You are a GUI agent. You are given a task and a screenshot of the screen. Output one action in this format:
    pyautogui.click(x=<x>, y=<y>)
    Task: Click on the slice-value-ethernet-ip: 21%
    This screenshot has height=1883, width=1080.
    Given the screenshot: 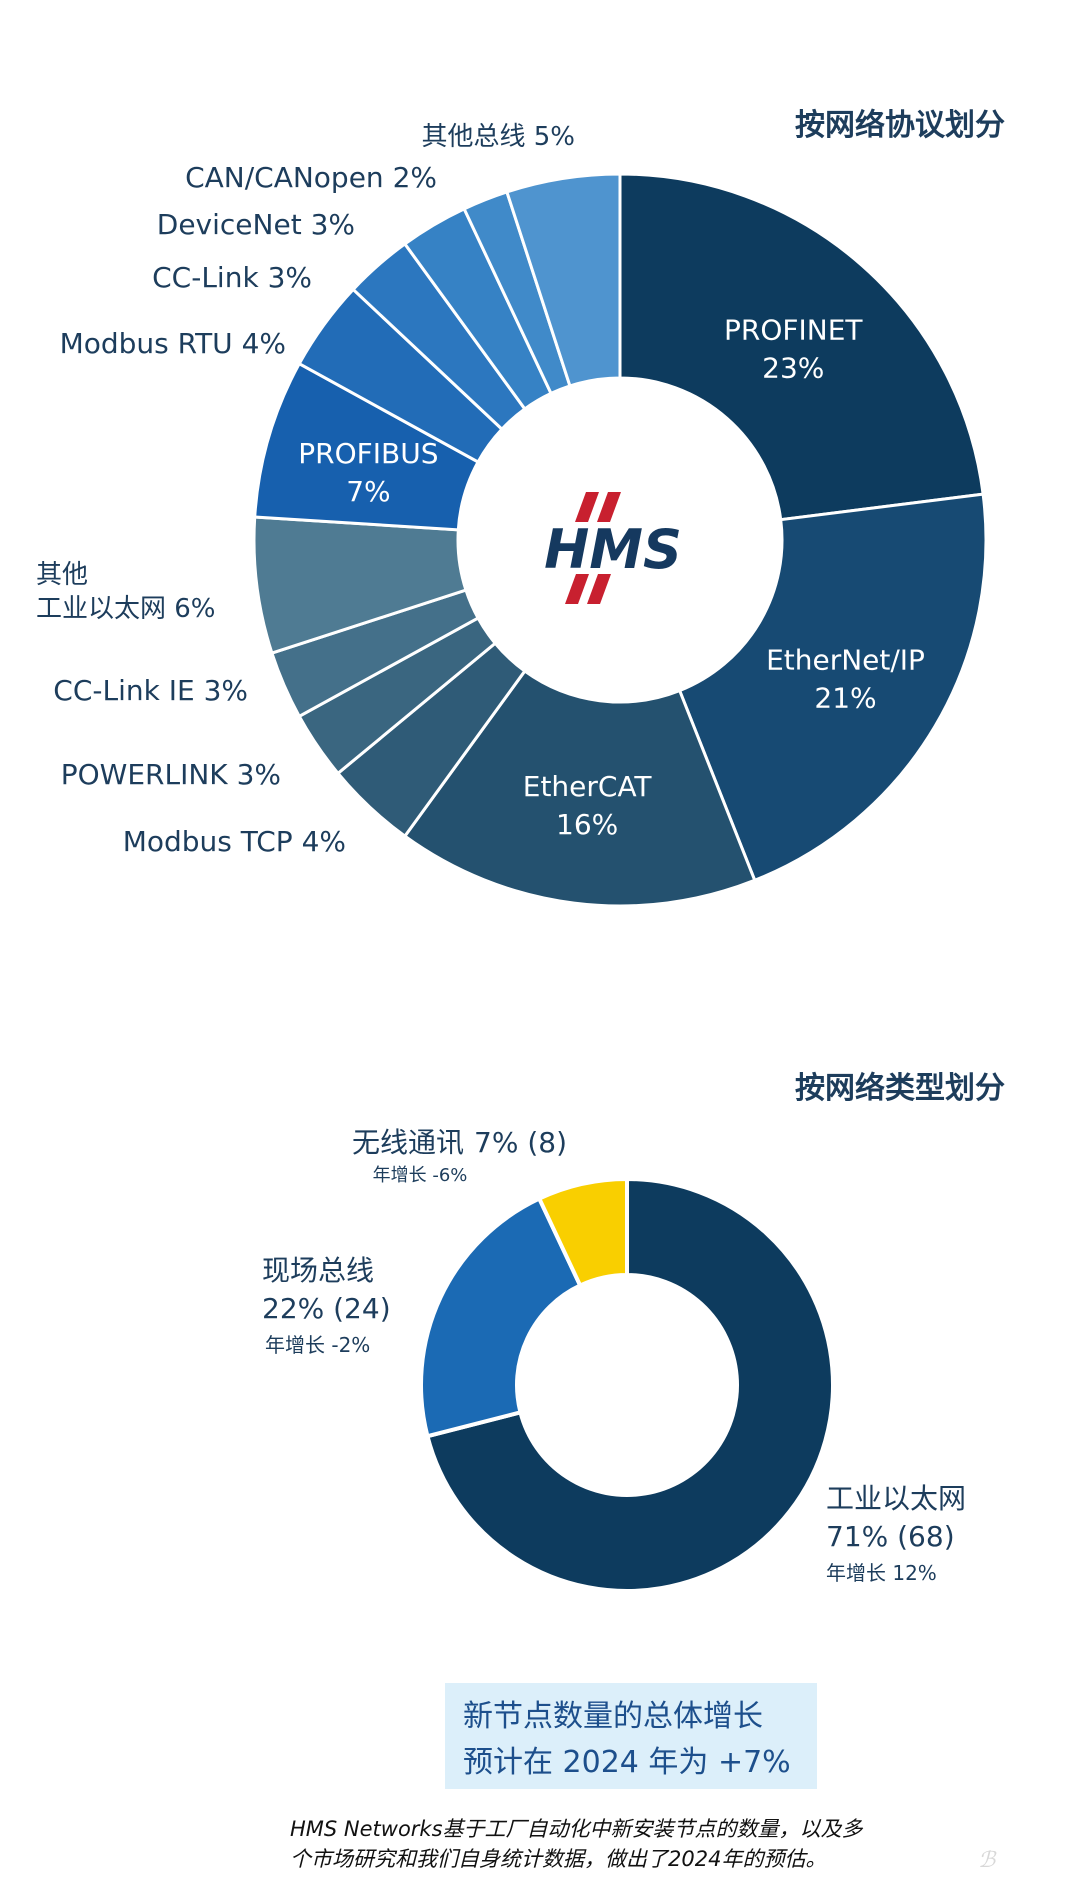 What is the action you would take?
    pyautogui.click(x=845, y=697)
    